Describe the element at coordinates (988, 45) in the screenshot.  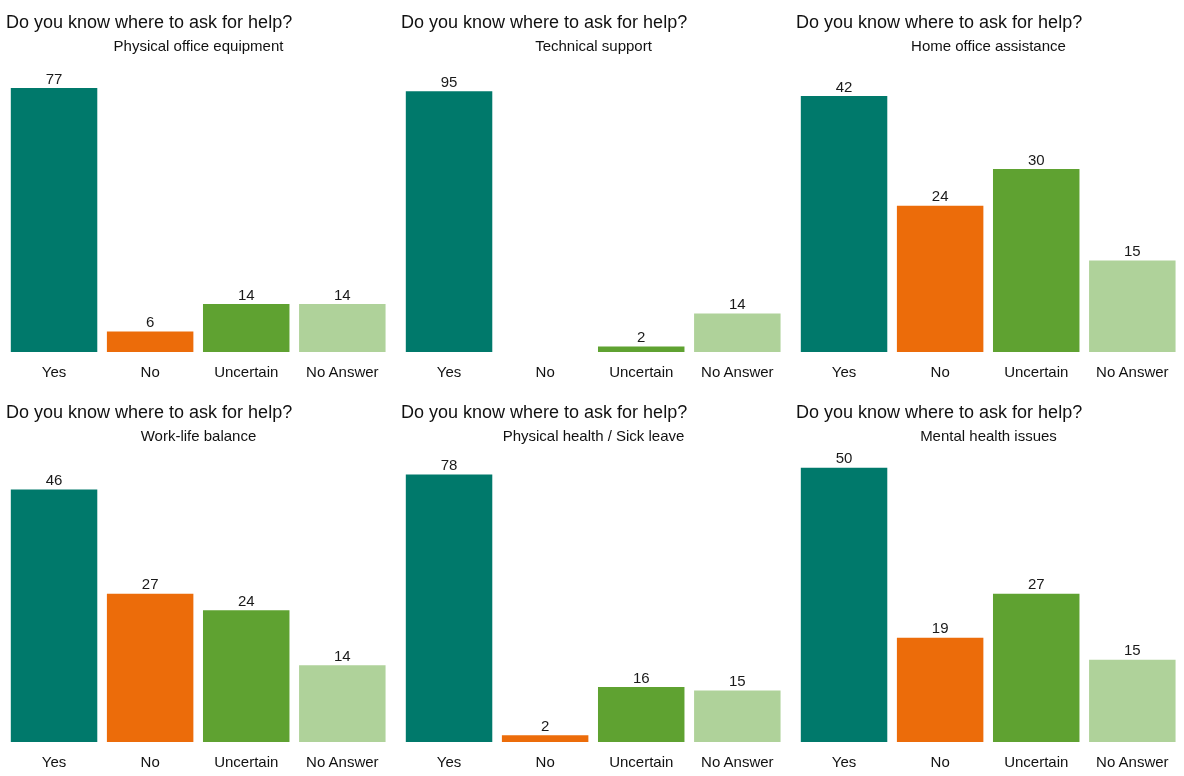
I see `chart-subtitle: Home office assistance` at that location.